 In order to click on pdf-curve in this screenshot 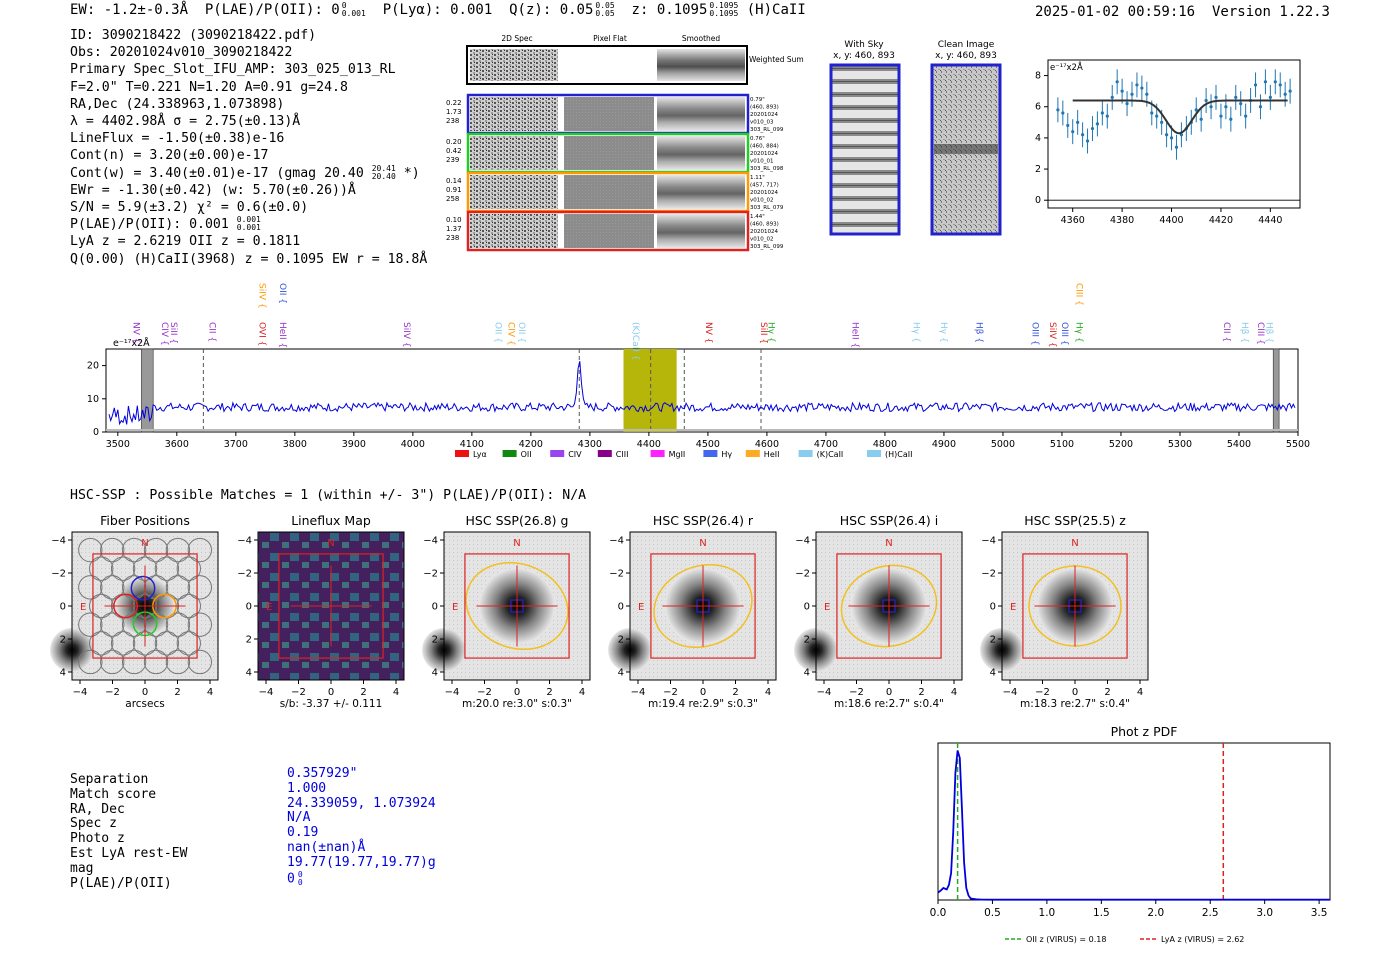, I will do `click(1133, 825)`.